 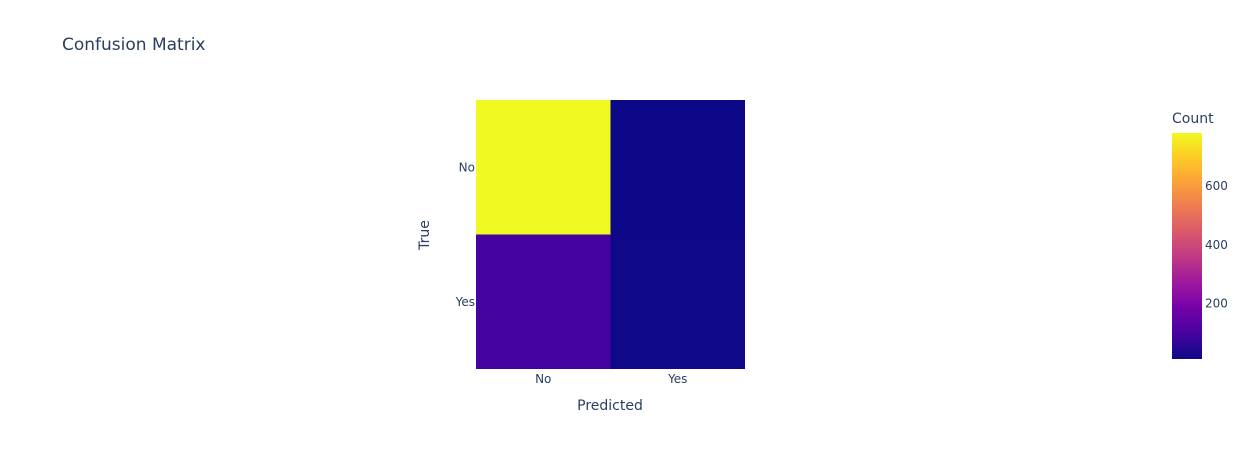 I want to click on y-tick-labels: No Yes, so click(x=465, y=234).